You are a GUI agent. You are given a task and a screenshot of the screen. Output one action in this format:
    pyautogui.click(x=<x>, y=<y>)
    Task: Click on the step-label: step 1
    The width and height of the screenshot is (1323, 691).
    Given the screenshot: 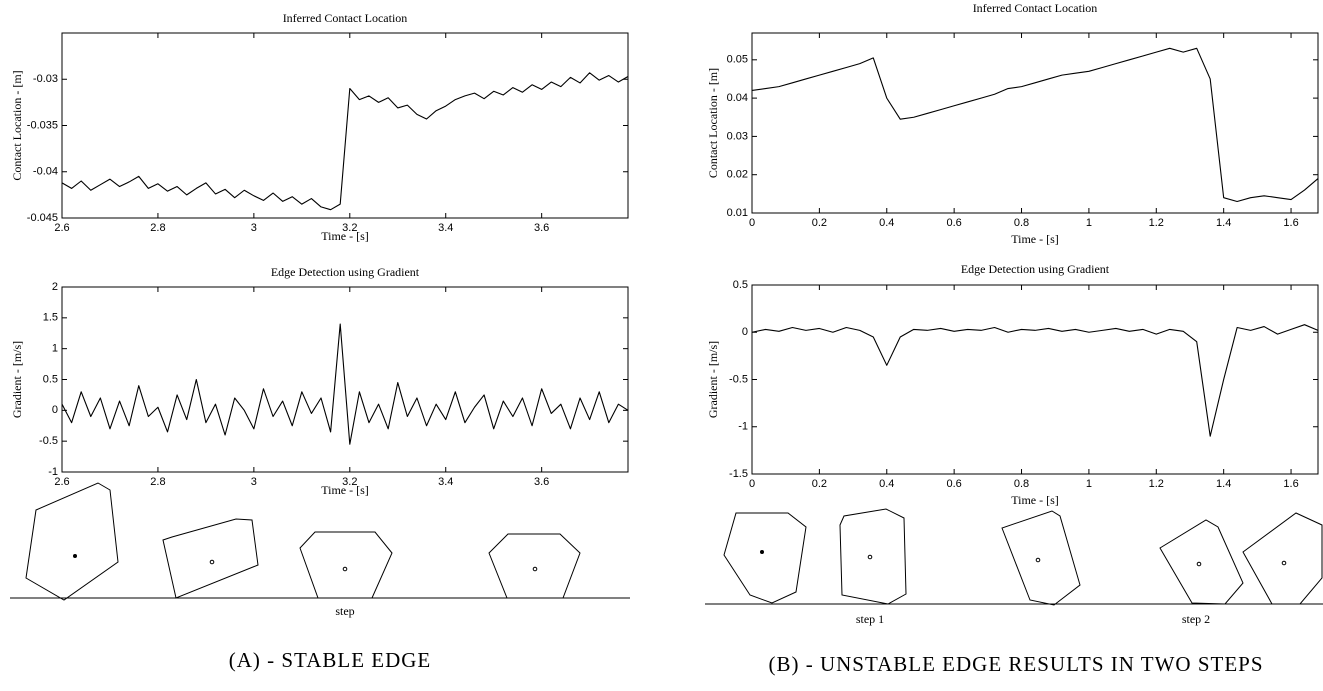 What is the action you would take?
    pyautogui.click(x=870, y=619)
    